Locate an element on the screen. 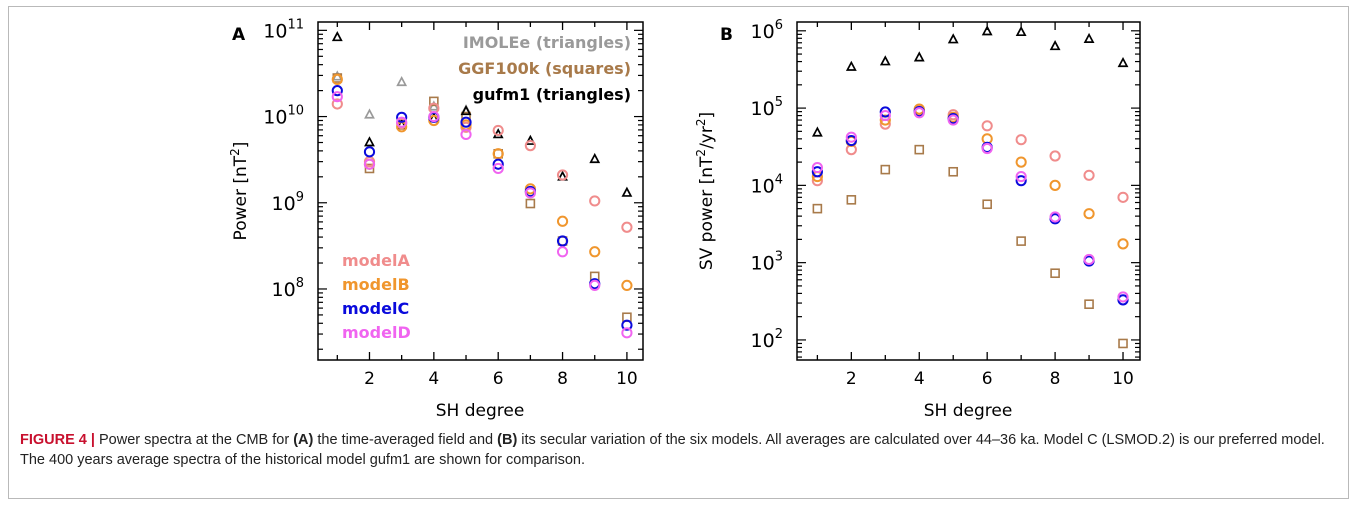 The height and width of the screenshot is (507, 1357). caption-text-1: Power spectra at the CMB for is located at coordinates (194, 440).